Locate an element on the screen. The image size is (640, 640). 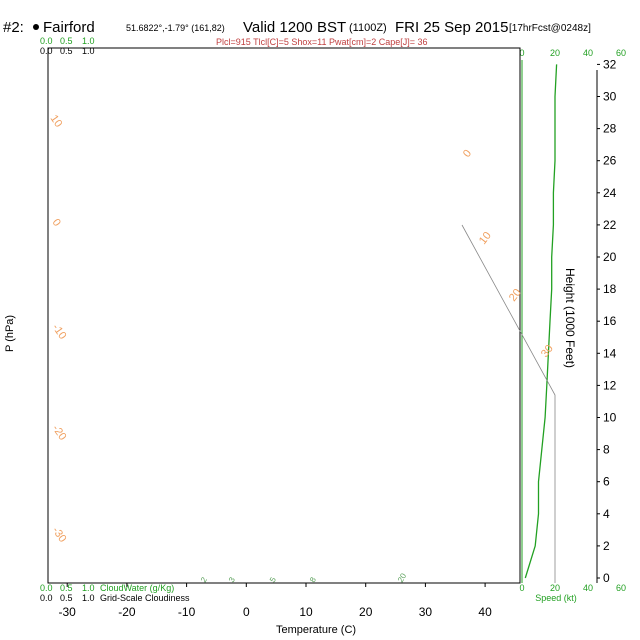
temperature-tick-label: -20 is located at coordinates (127, 612).